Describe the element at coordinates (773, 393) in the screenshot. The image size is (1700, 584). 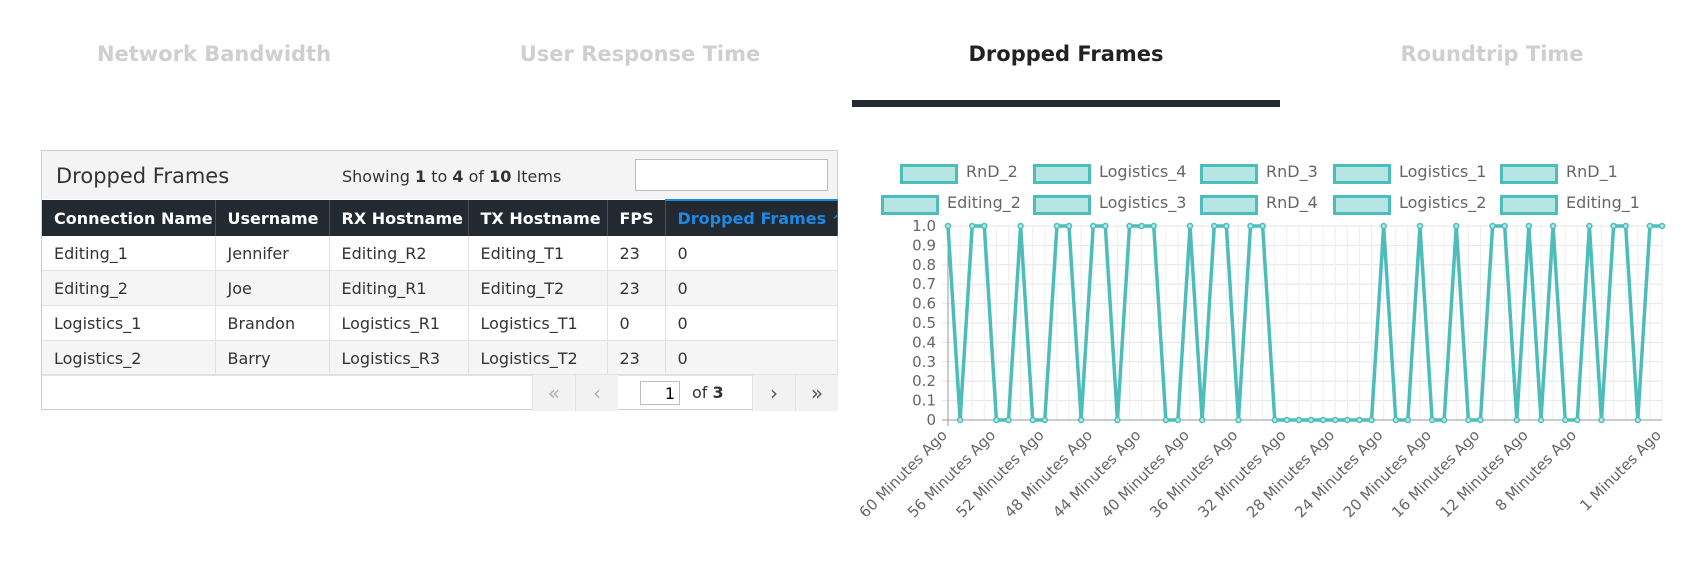
I see `next-page-button: ›` at that location.